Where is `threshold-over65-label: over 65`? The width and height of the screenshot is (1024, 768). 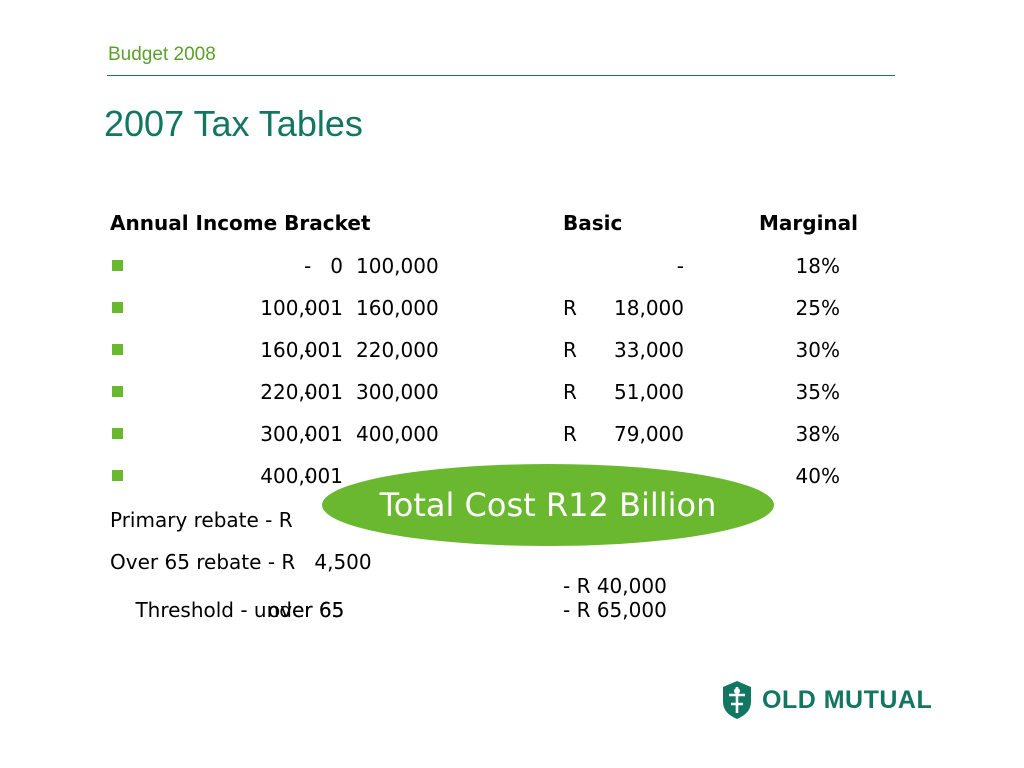
threshold-over65-label: over 65 is located at coordinates (306, 610).